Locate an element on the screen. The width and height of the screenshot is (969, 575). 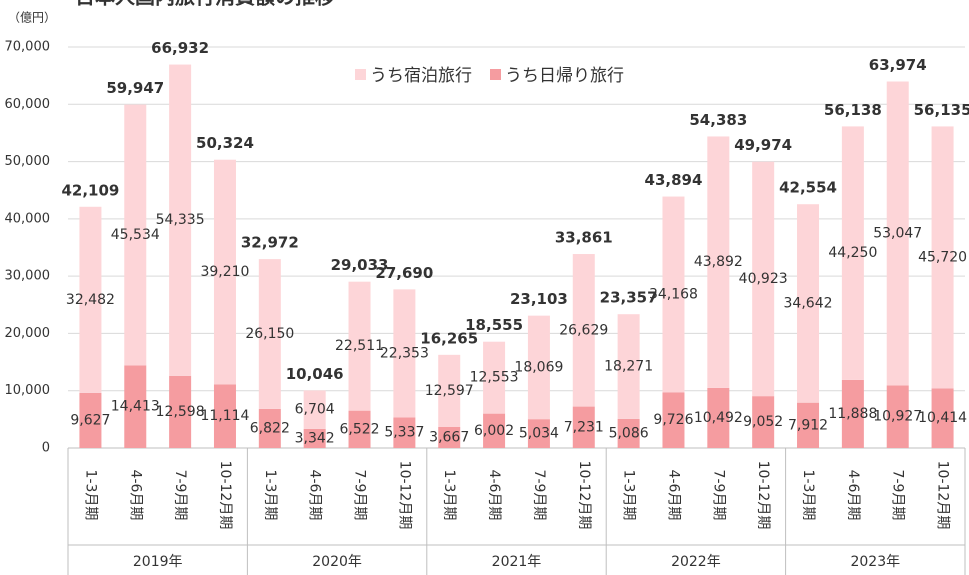
value-label: 44,250 is located at coordinates (852, 253).